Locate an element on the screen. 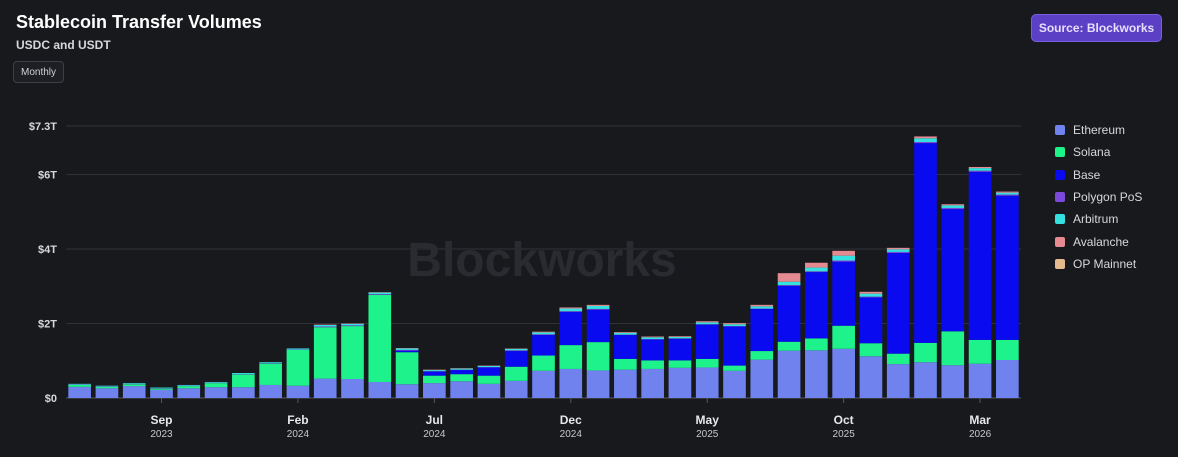  source-badge: Source: Blockworks is located at coordinates (1096, 28).